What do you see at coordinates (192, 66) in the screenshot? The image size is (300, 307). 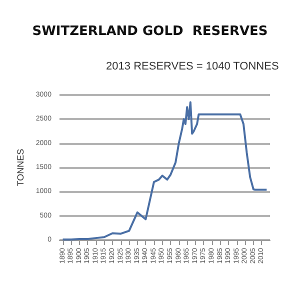 I see `chart-subtitle: 2013 RESERVES = 1040 TONNES` at bounding box center [192, 66].